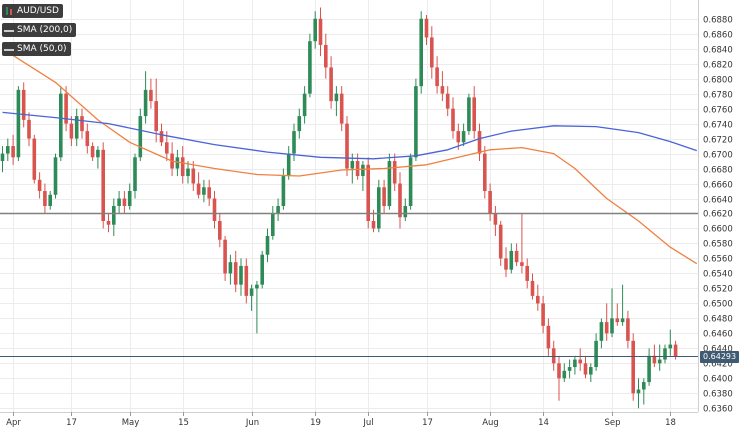  I want to click on legend-sma200: SMA (200,0), so click(39, 30).